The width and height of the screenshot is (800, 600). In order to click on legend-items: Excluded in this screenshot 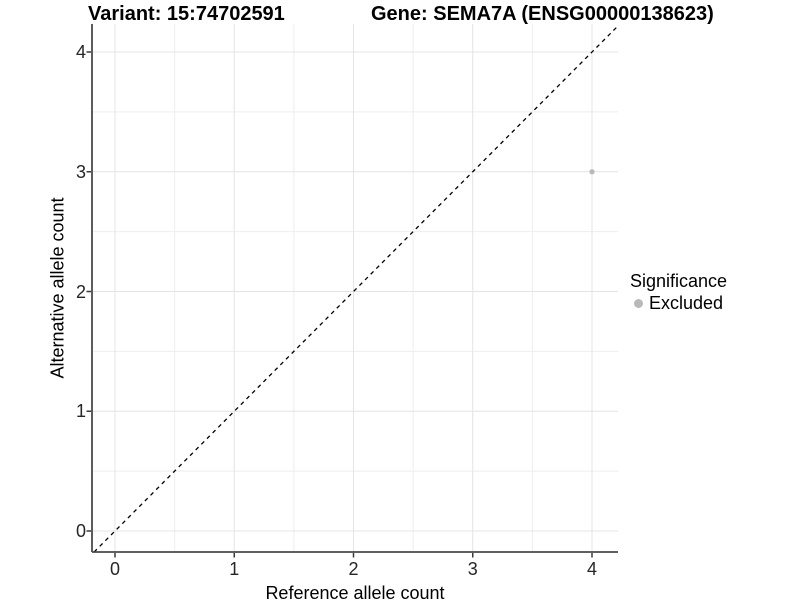, I will do `click(678, 303)`.